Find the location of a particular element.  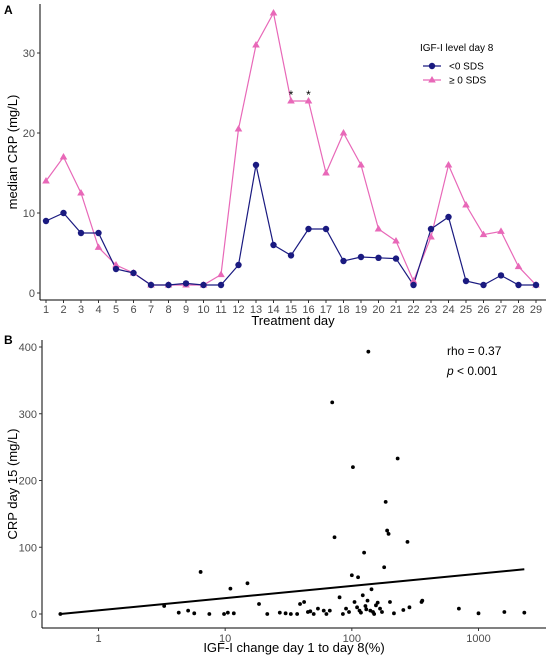

panel-a-x-tick-label: 4 is located at coordinates (98, 310).